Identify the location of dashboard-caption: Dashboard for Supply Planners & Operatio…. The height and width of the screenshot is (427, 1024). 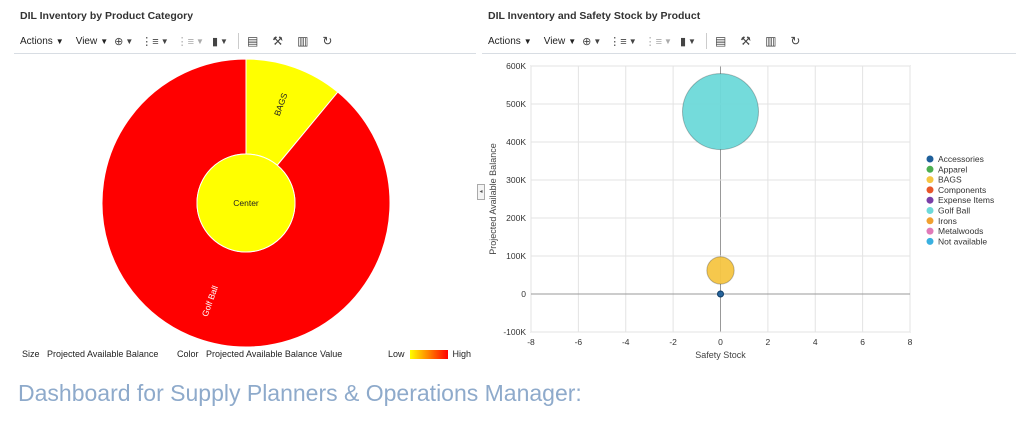
(300, 393).